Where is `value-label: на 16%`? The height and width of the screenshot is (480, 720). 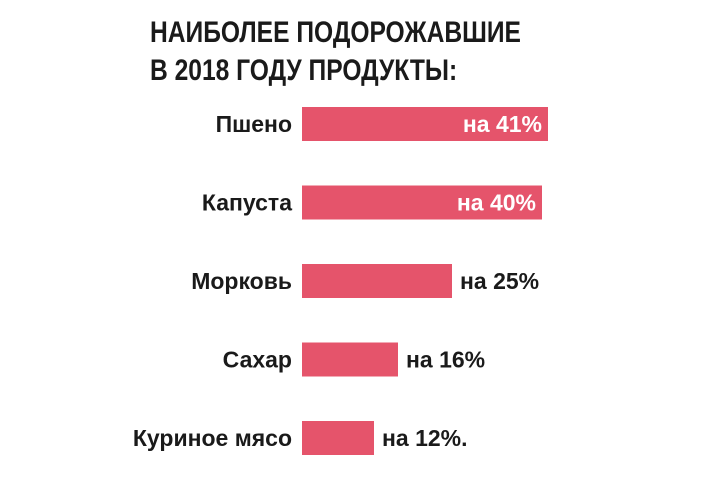
value-label: на 16% is located at coordinates (445, 360).